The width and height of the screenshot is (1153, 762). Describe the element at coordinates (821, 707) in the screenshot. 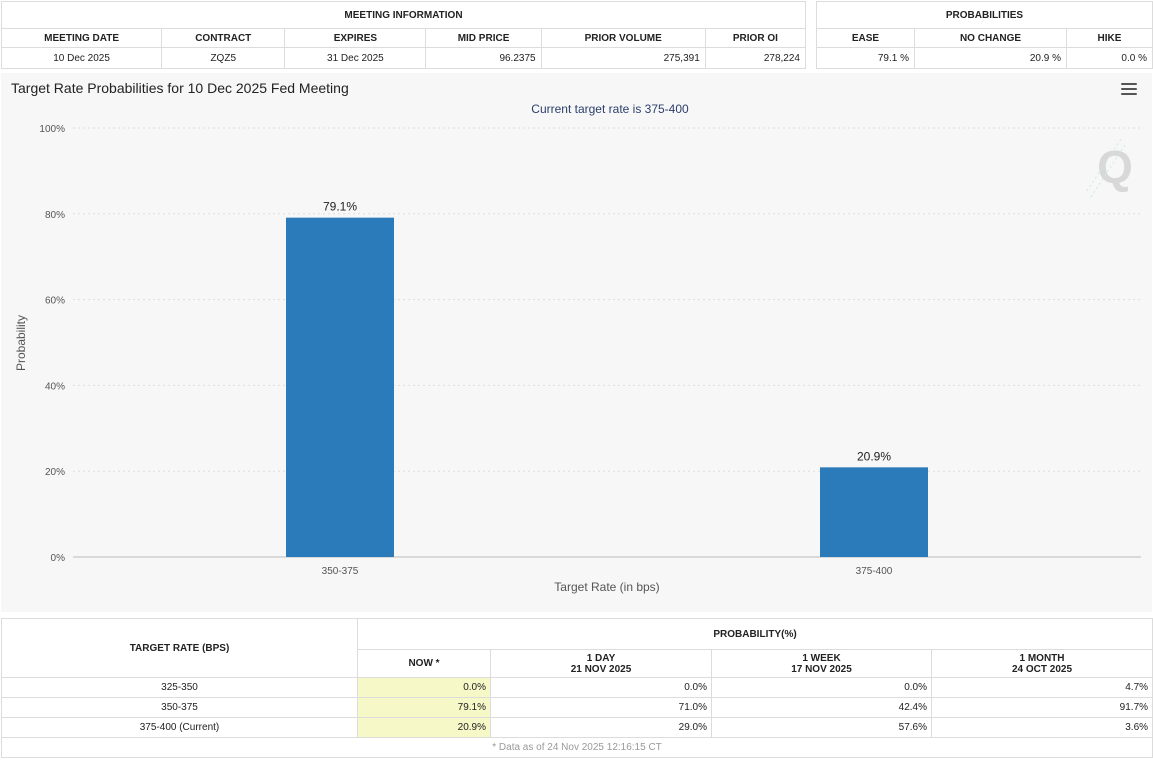

I see `one-week-value: 42.4%` at that location.